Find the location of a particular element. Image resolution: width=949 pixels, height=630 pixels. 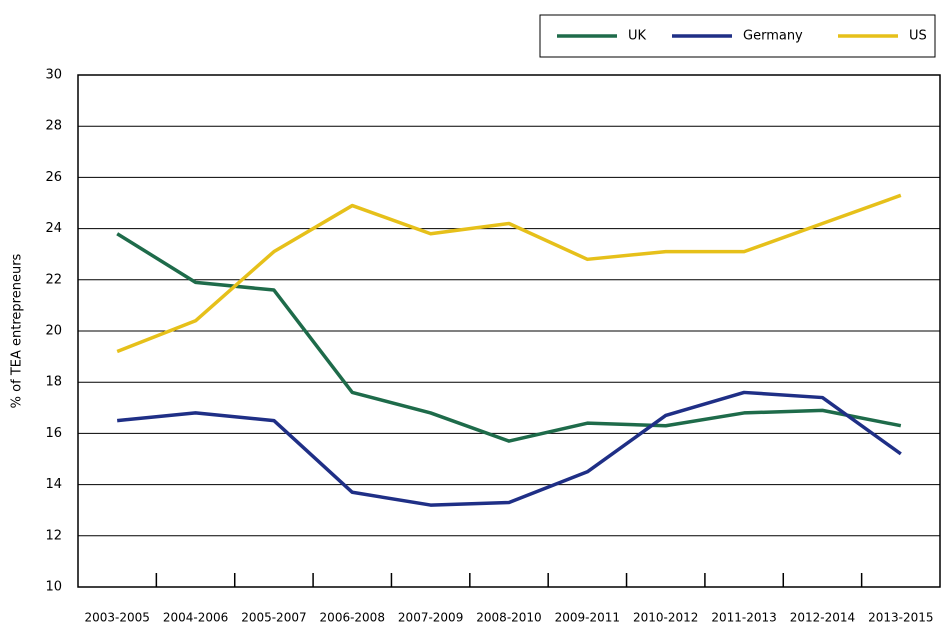

x-tick-label: 2007-2009 is located at coordinates (430, 618).